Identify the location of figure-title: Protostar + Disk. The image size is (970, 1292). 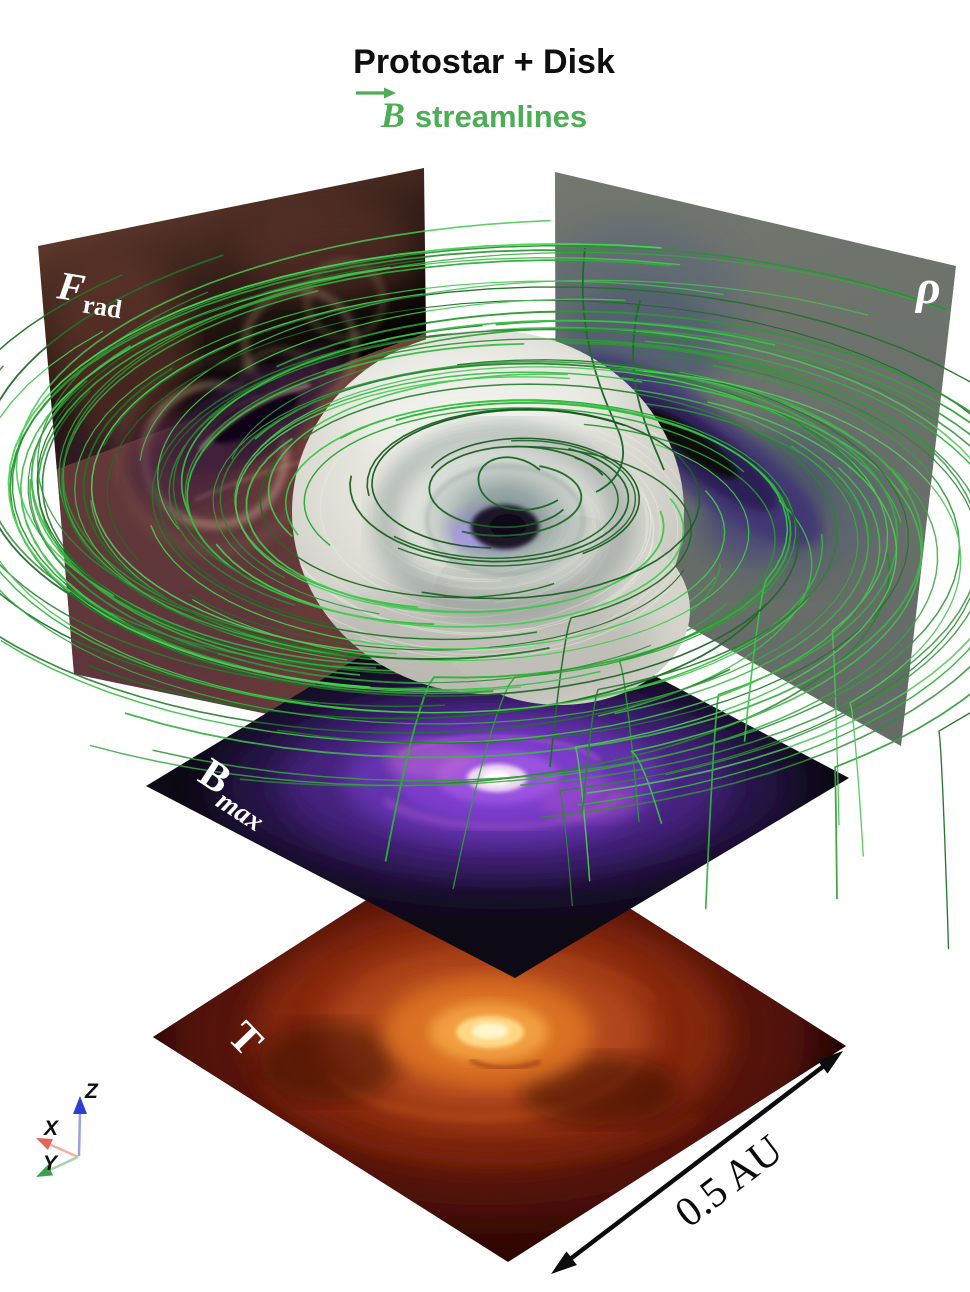
(484, 62).